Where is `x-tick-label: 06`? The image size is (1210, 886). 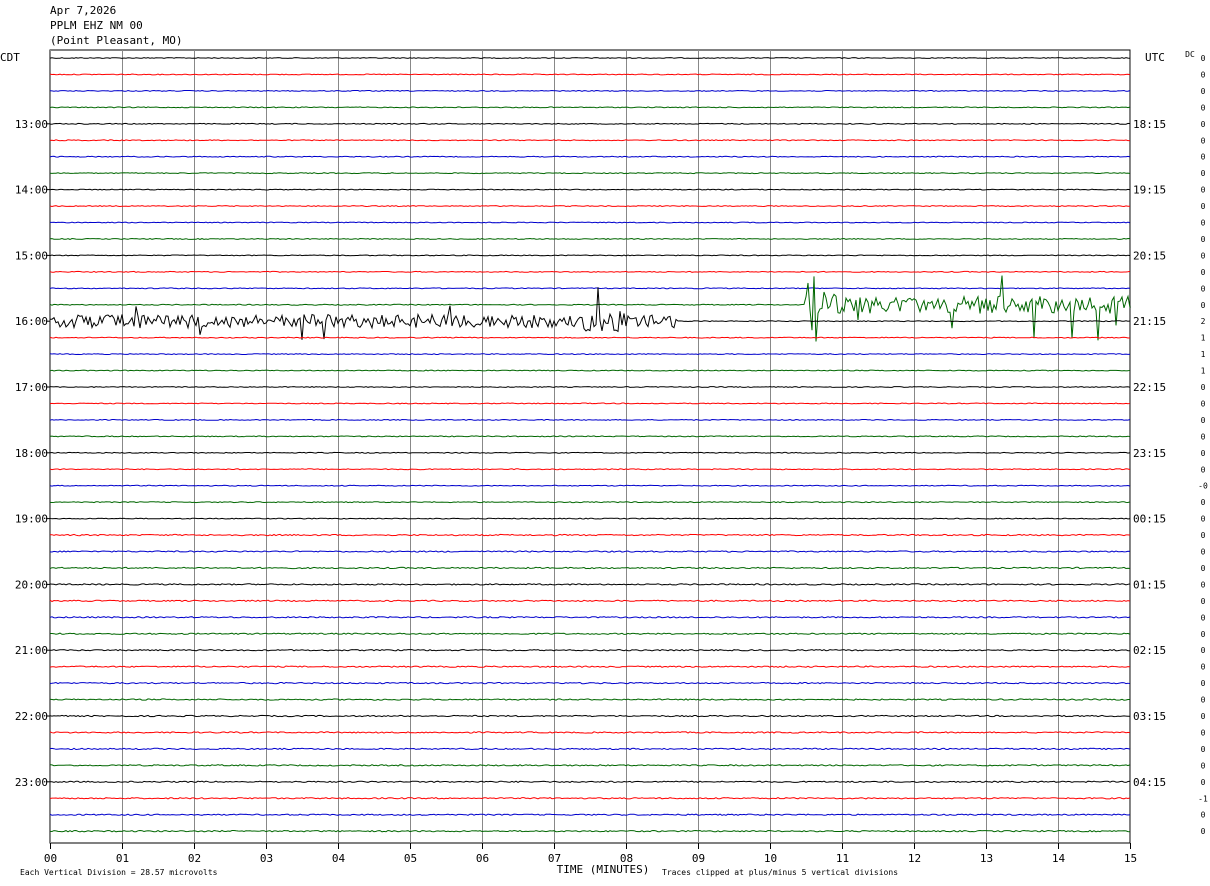 x-tick-label: 06 is located at coordinates (482, 858).